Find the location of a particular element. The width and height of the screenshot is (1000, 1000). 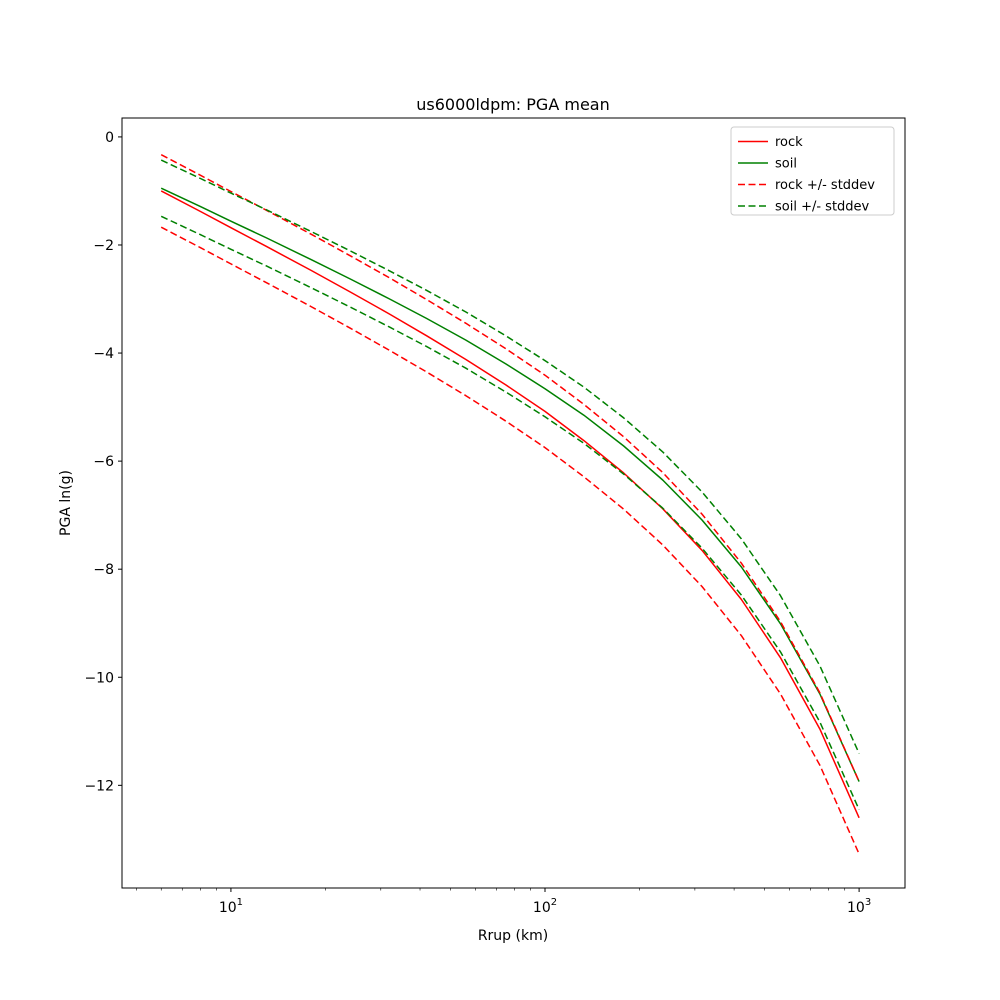

y-tick-label: −10 is located at coordinates (99, 678).